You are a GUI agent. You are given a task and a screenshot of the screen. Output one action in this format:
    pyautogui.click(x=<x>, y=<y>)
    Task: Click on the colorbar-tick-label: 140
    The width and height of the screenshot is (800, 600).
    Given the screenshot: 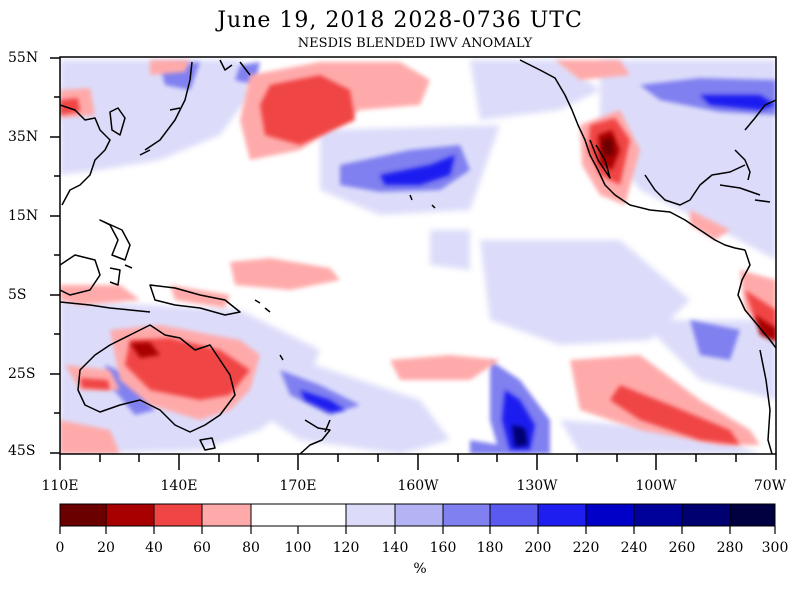 What is the action you would take?
    pyautogui.click(x=395, y=548)
    